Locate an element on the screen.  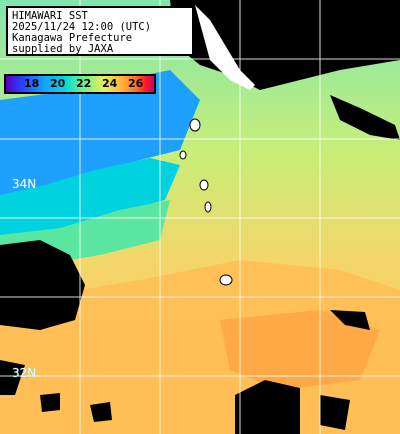
cold-water-region is located at coordinates (100, 135).